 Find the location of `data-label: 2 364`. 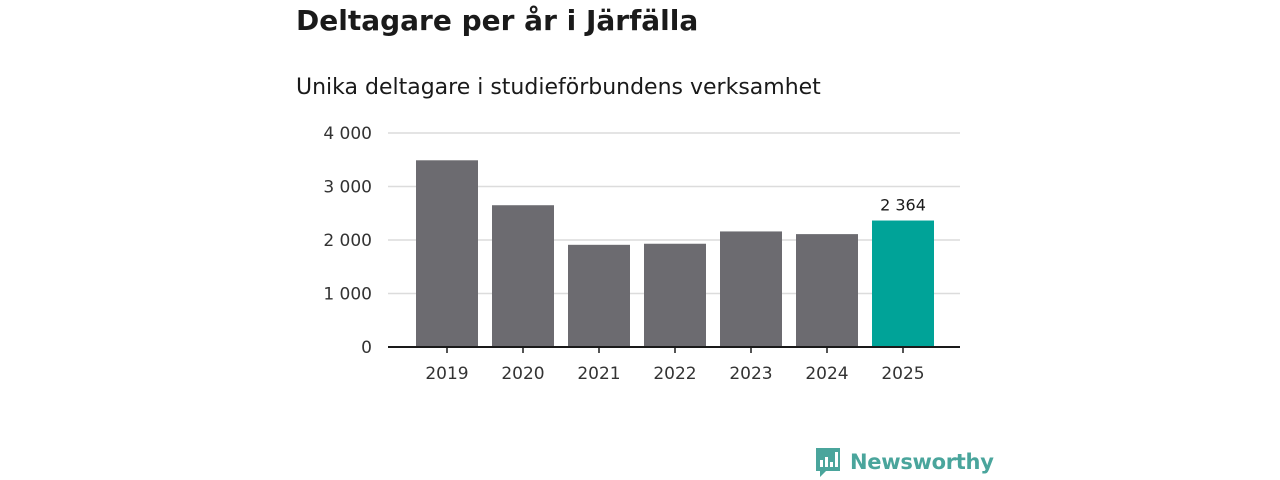

data-label: 2 364 is located at coordinates (903, 205).